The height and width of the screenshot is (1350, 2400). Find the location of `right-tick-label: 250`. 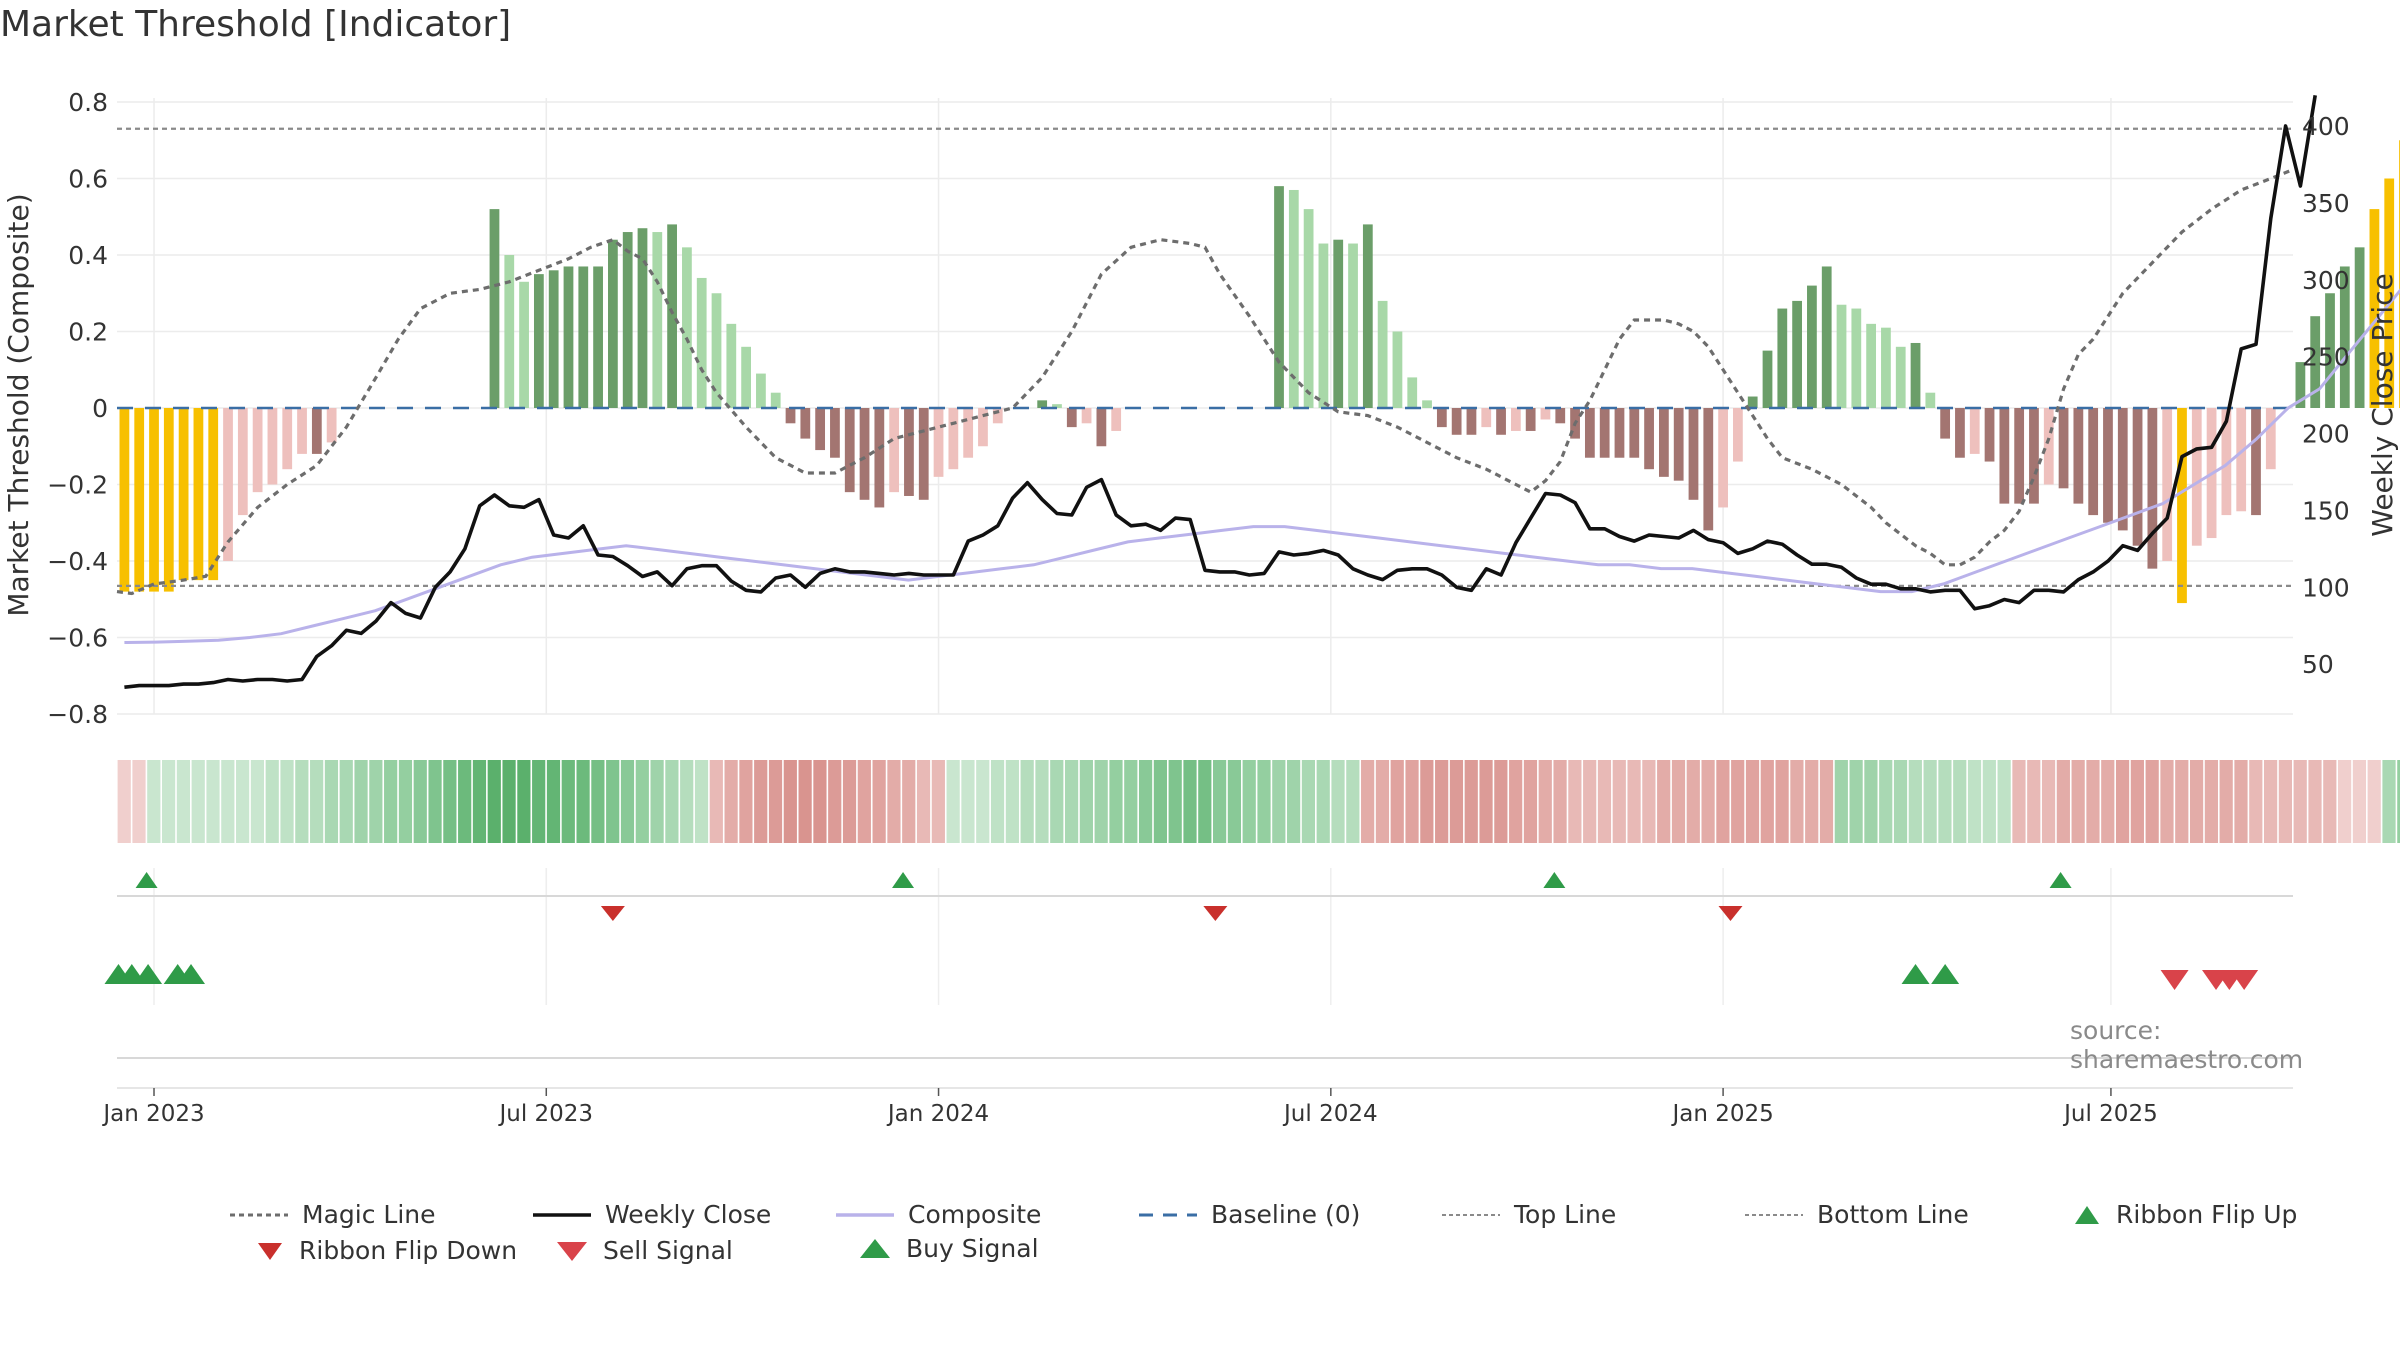

right-tick-label: 250 is located at coordinates (2326, 357).